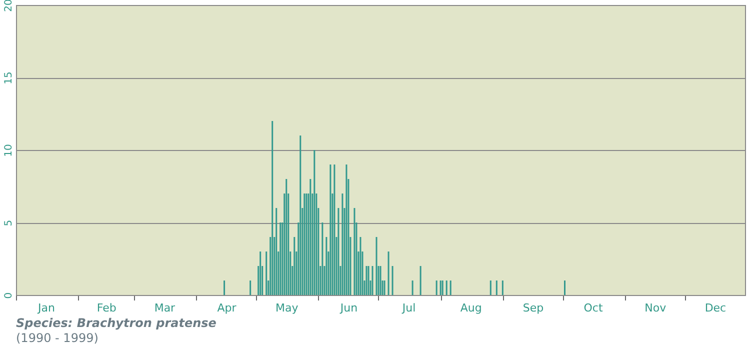  I want to click on y-tick-label: 0, so click(9, 295).